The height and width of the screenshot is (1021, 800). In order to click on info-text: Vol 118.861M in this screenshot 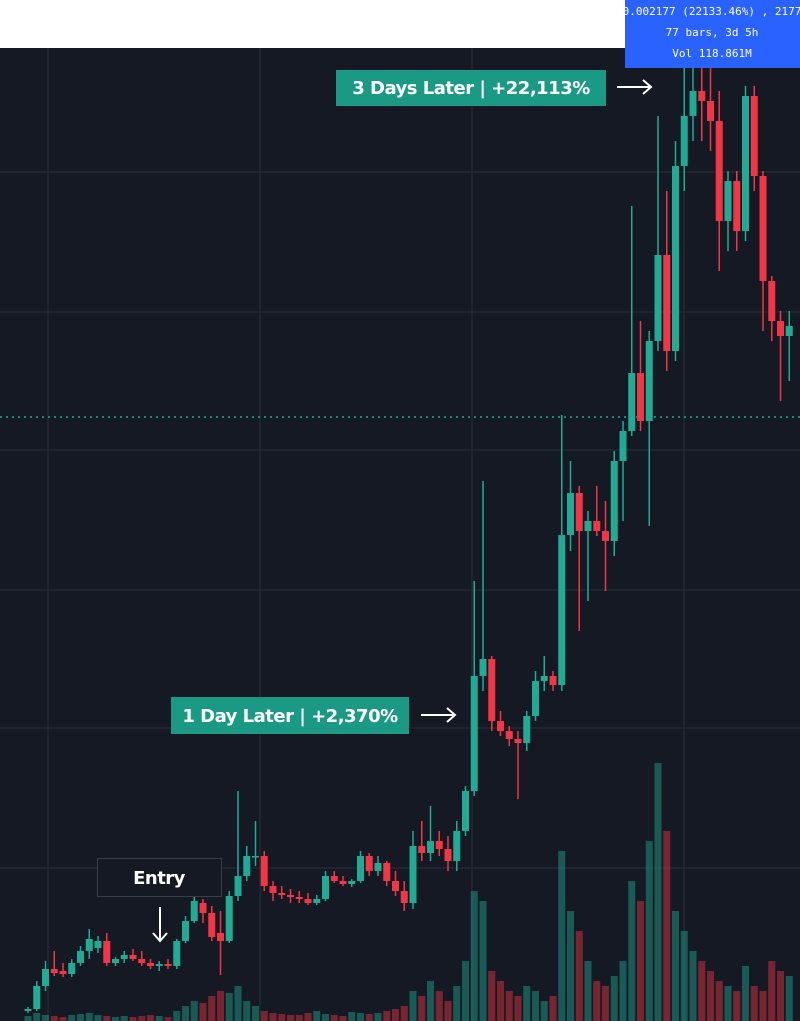, I will do `click(712, 53)`.